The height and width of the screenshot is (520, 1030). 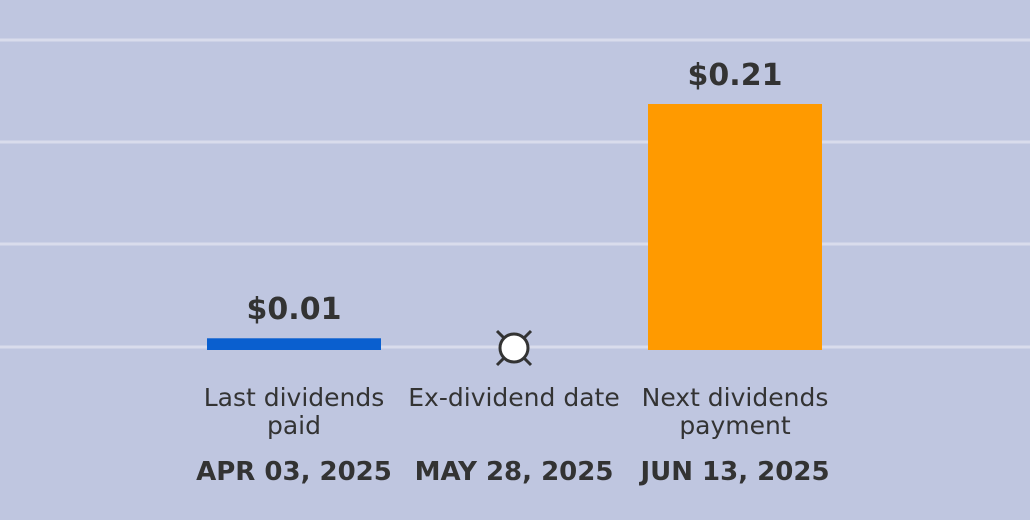 What do you see at coordinates (735, 75) in the screenshot?
I see `value-label: $0.21` at bounding box center [735, 75].